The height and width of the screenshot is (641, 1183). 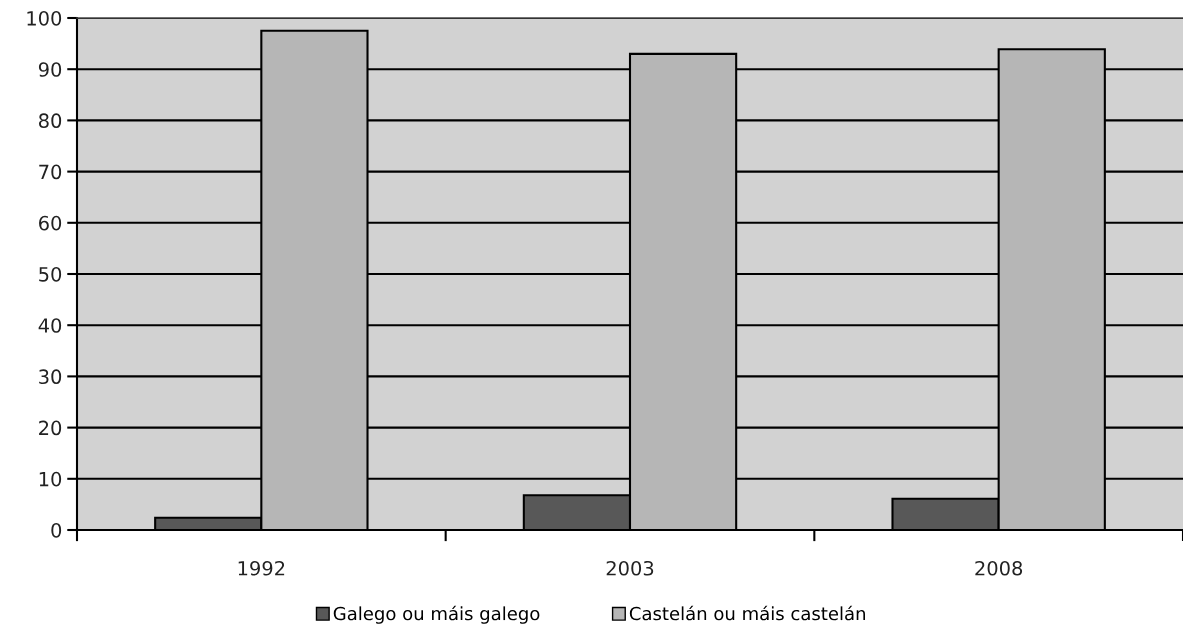 I want to click on y-tick-label: 0, so click(x=56, y=530).